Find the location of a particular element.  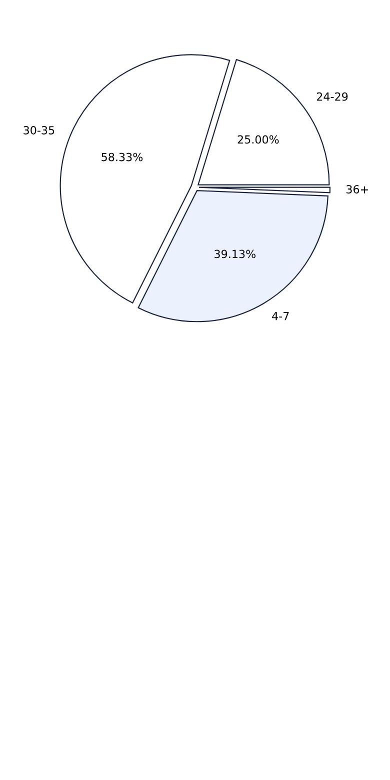

slice-label: 24-29 is located at coordinates (332, 96).